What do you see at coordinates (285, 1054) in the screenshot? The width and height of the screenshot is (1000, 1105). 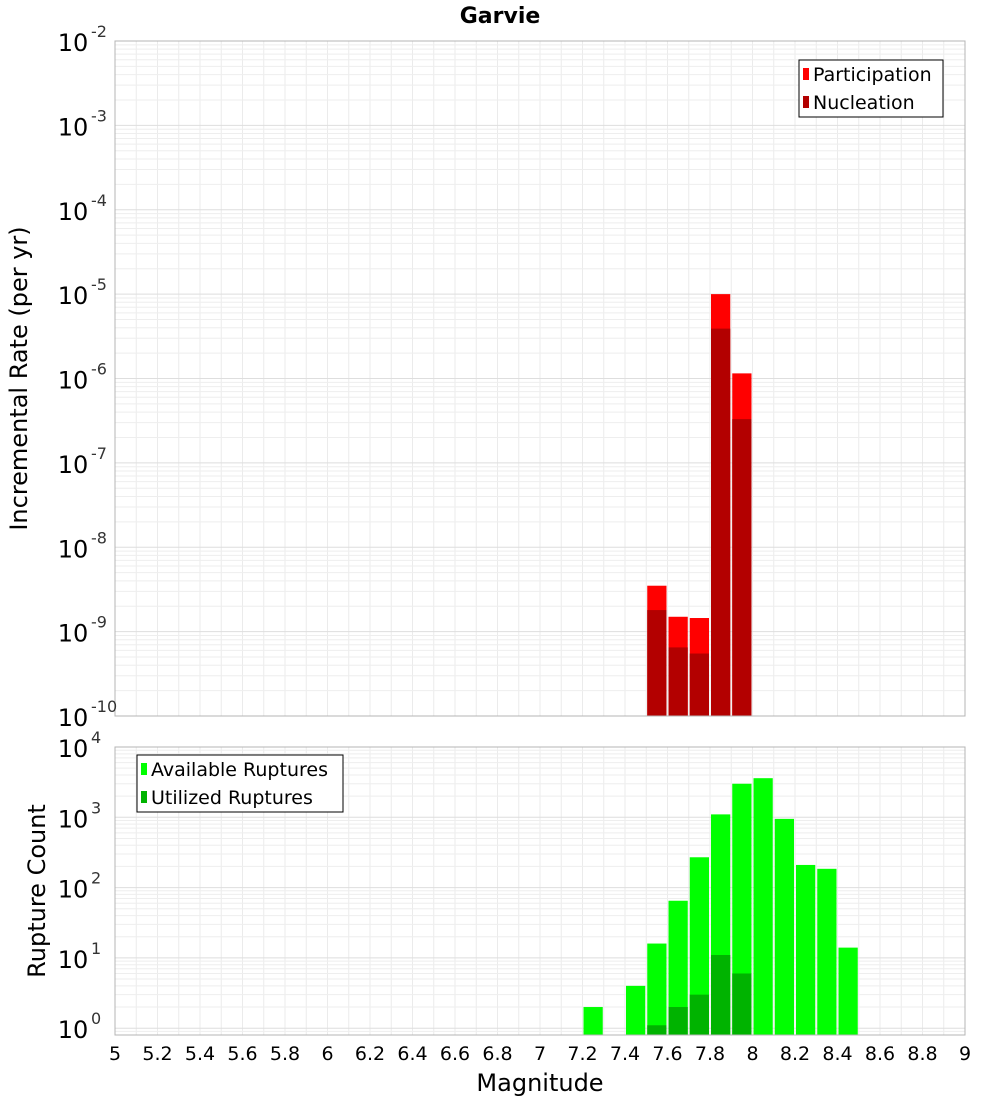 I see `x-tick-label: 5.8` at bounding box center [285, 1054].